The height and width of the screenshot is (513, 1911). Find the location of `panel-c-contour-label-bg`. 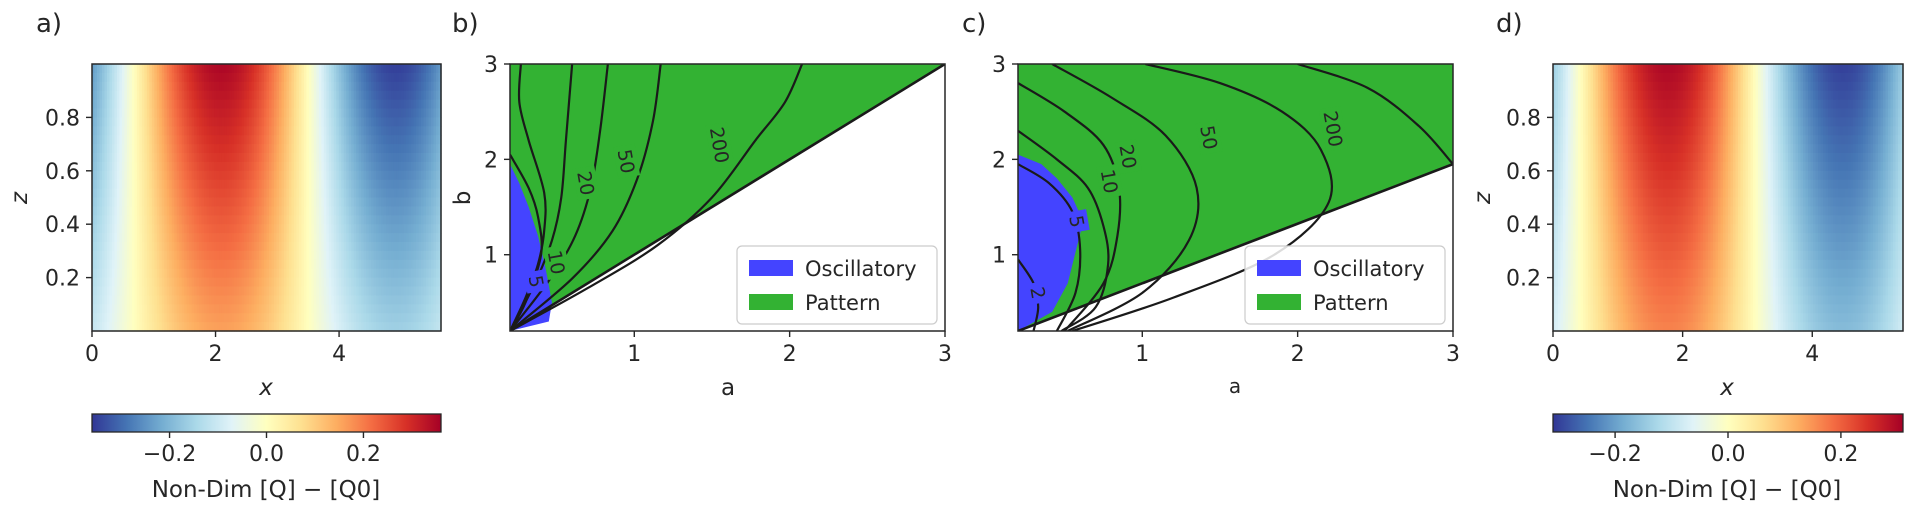

panel-c-contour-label-bg is located at coordinates (1038, 293).